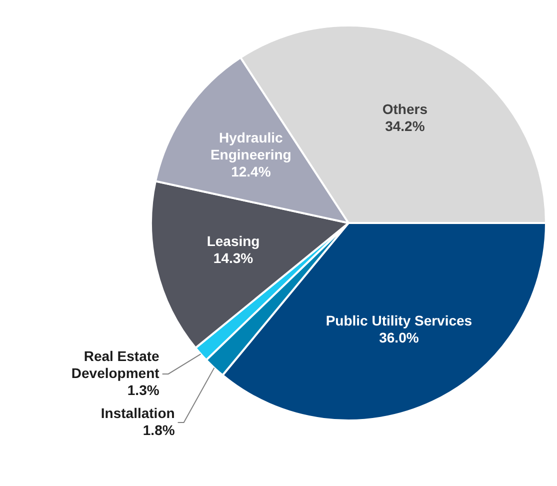 The height and width of the screenshot is (486, 557). I want to click on slice-label: Installation, so click(137, 412).